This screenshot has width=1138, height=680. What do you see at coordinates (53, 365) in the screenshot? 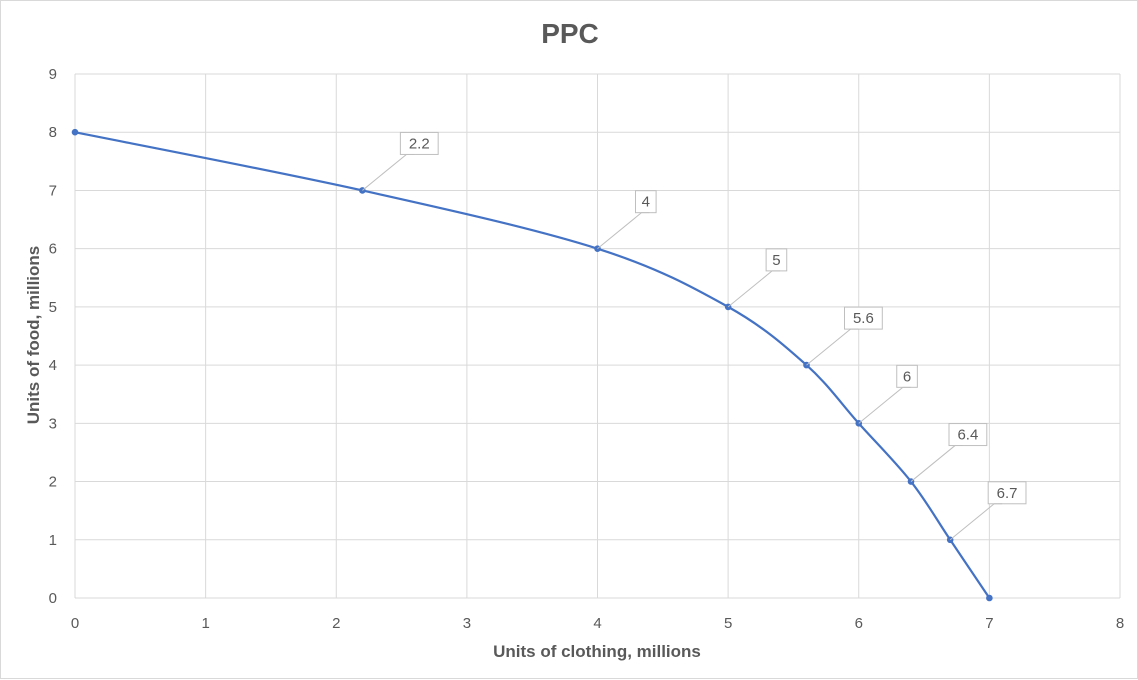
I see `y-tick-label: 4` at bounding box center [53, 365].